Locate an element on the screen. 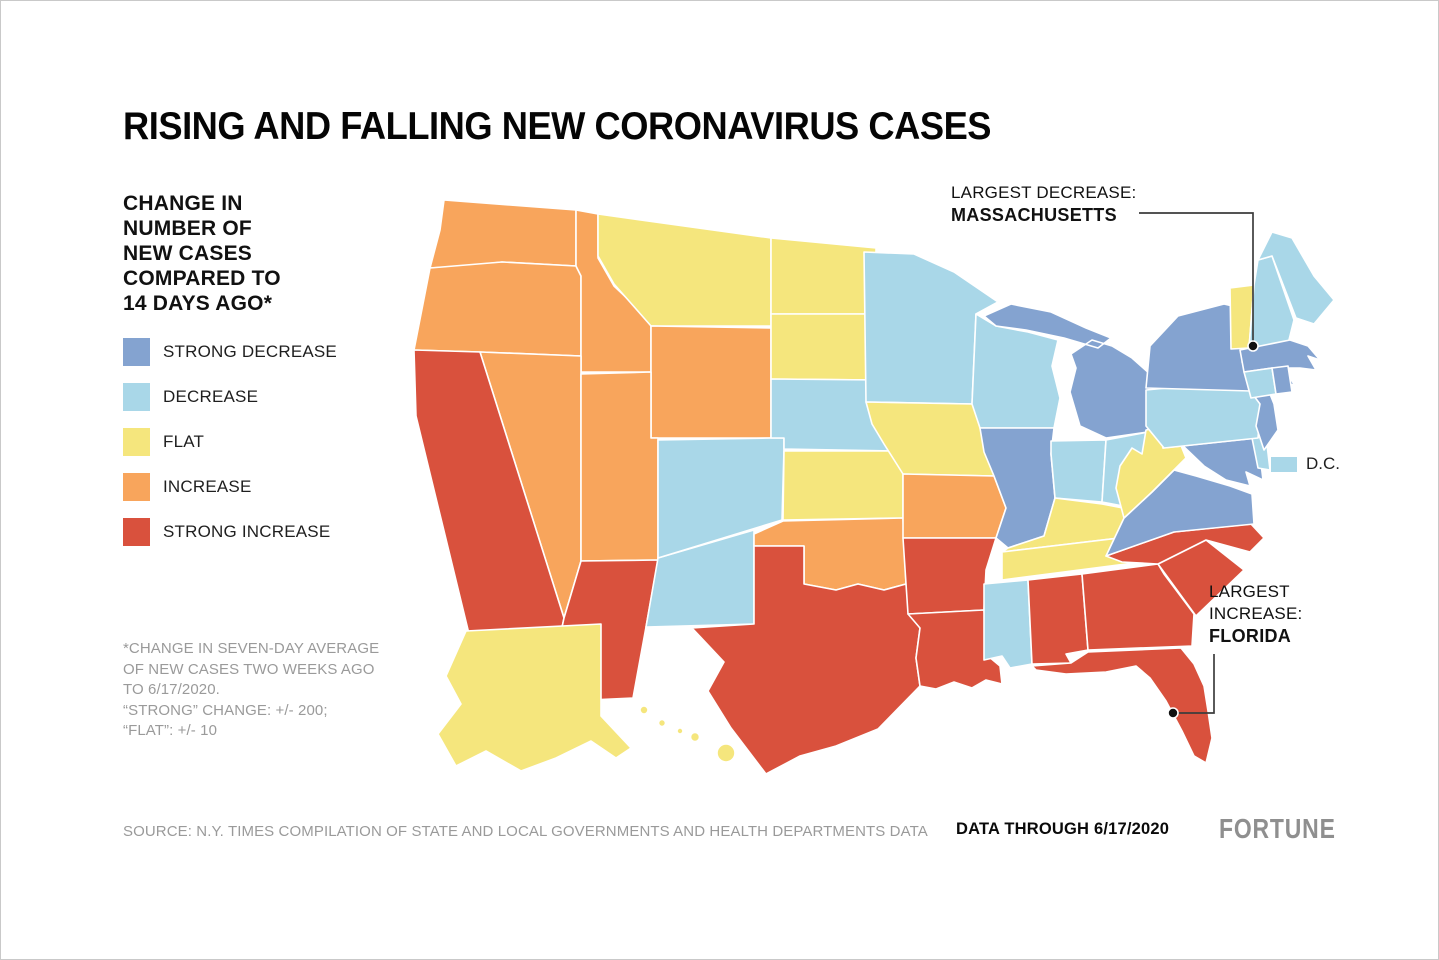 The width and height of the screenshot is (1439, 960). legend-item-label: STRONG INCREASE is located at coordinates (247, 531).